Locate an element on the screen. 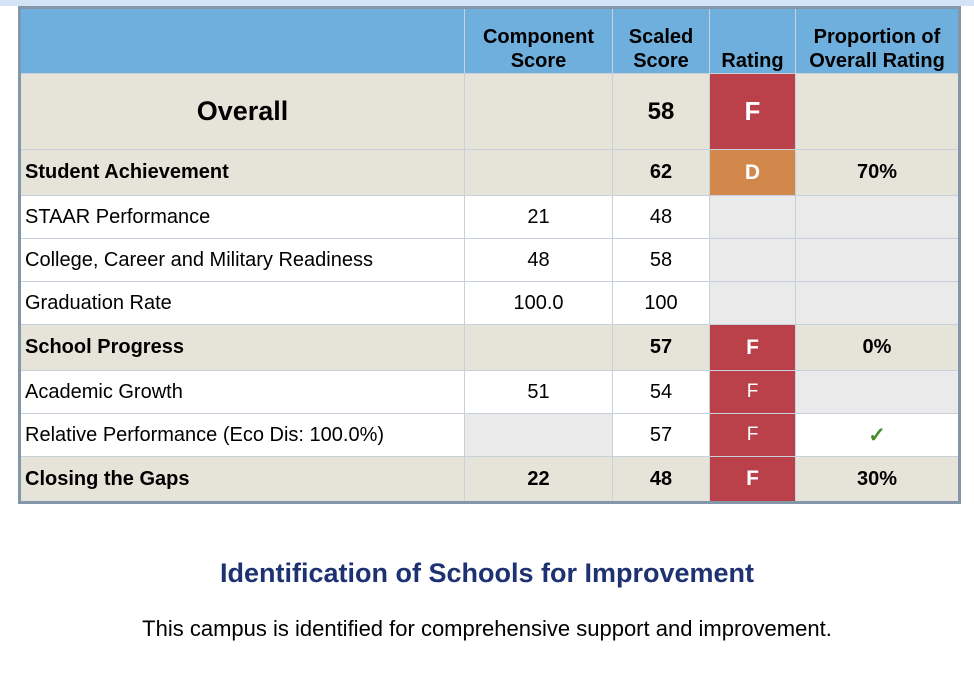  row-label: Relative Performance (Eco Dis: 100.0%) is located at coordinates (242, 435).